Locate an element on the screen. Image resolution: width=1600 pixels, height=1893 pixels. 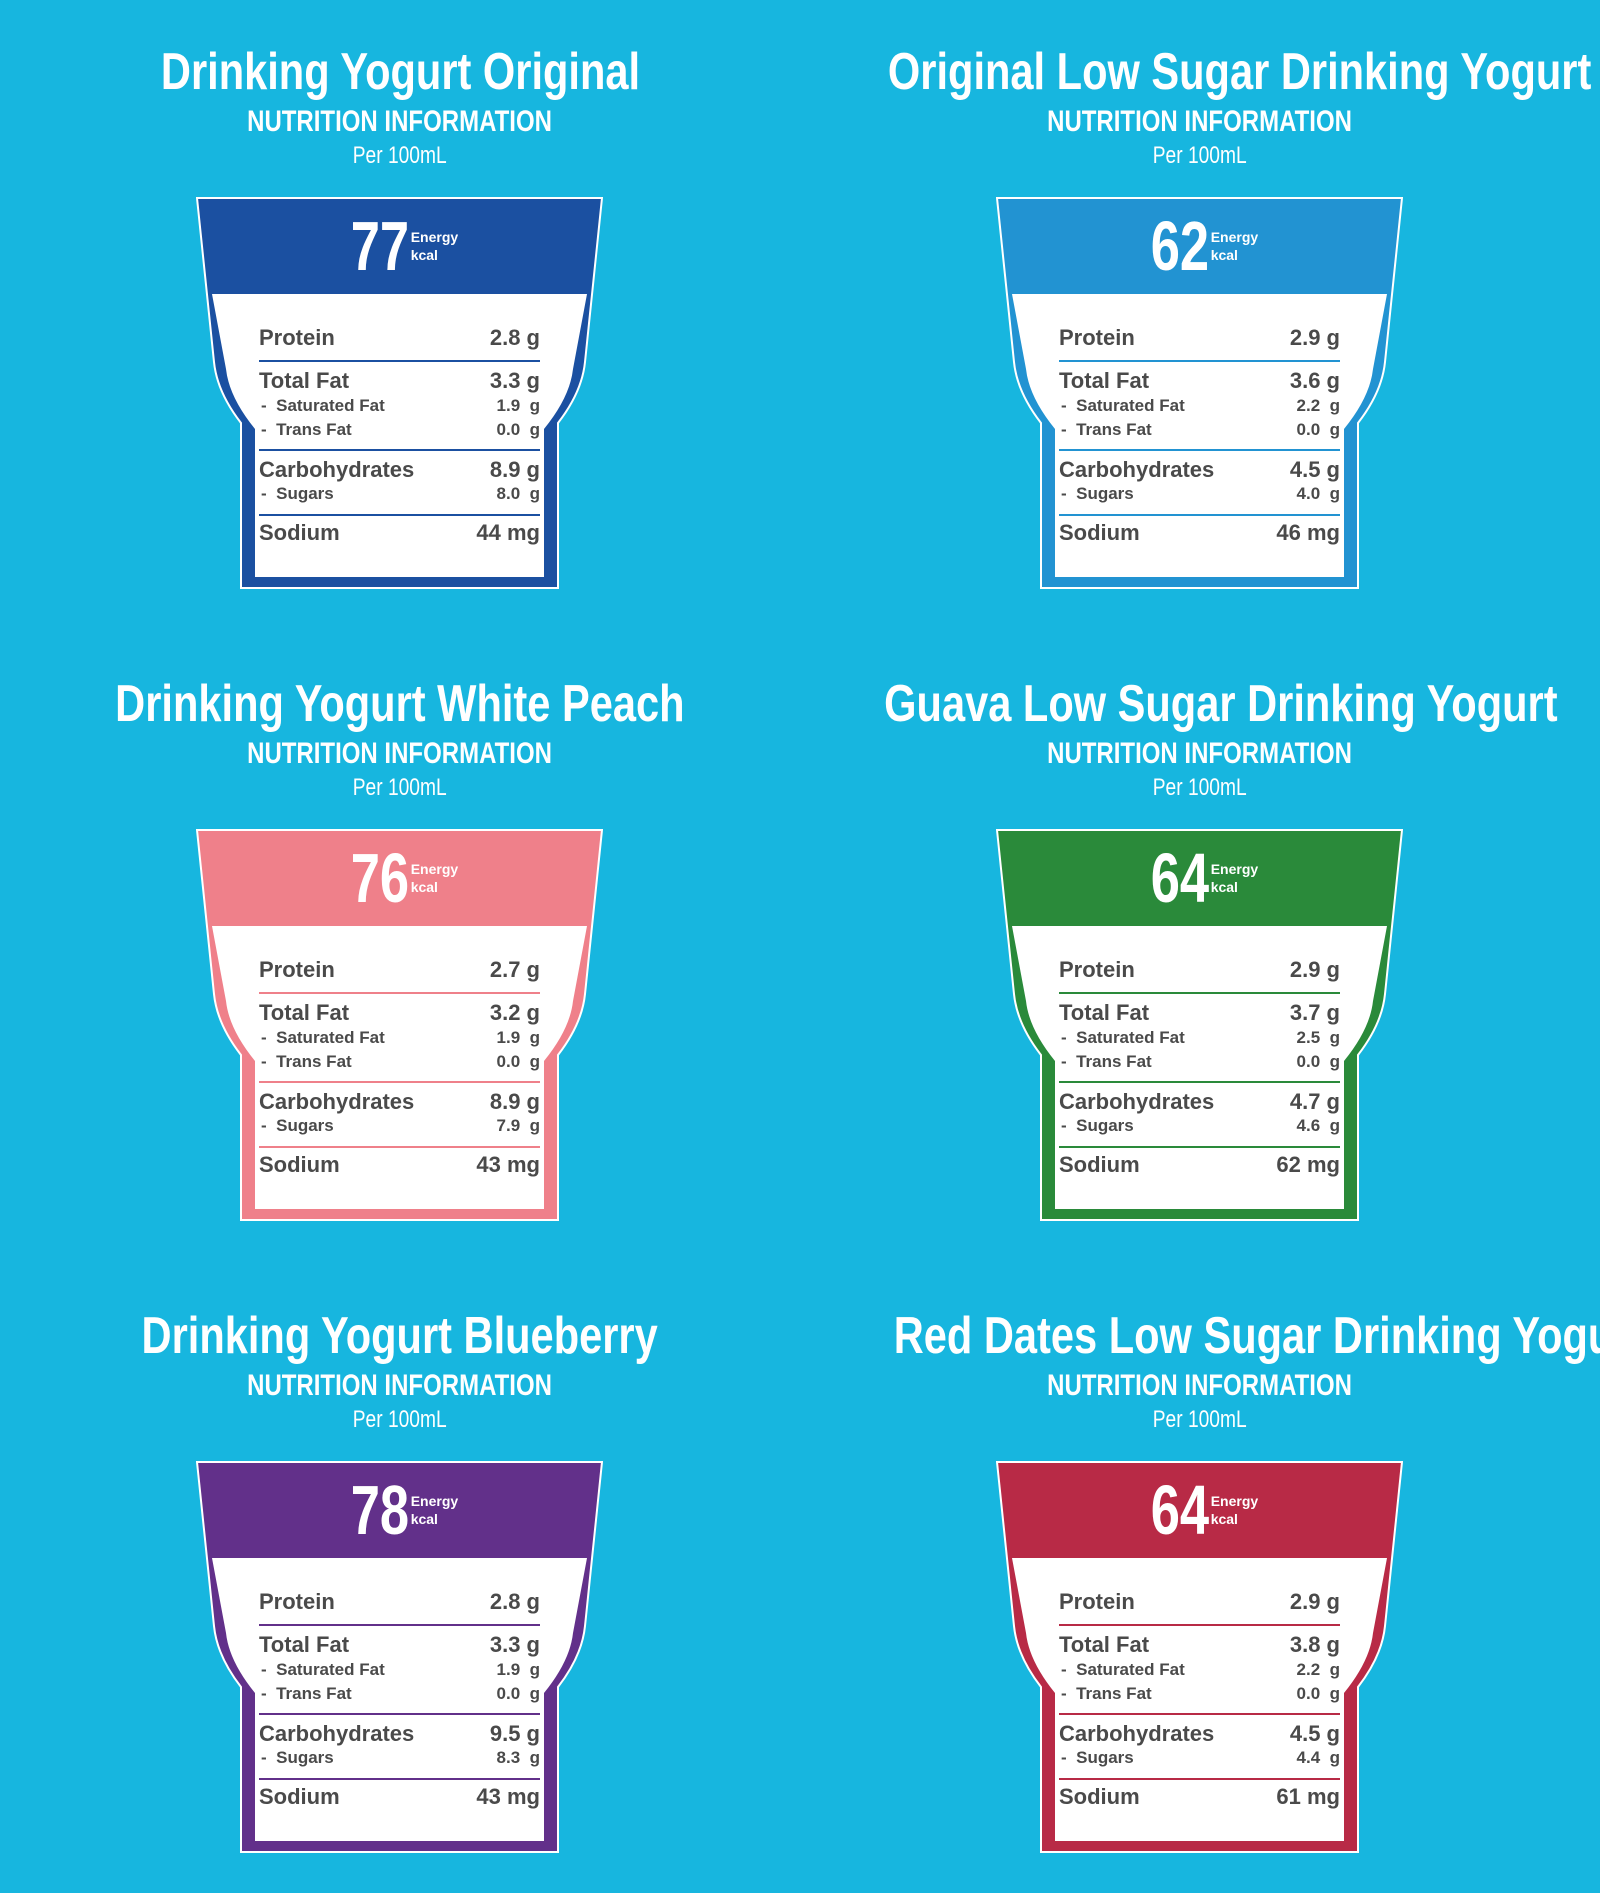
product-title-text: Drinking Yogurt White Peach is located at coordinates (400, 704).